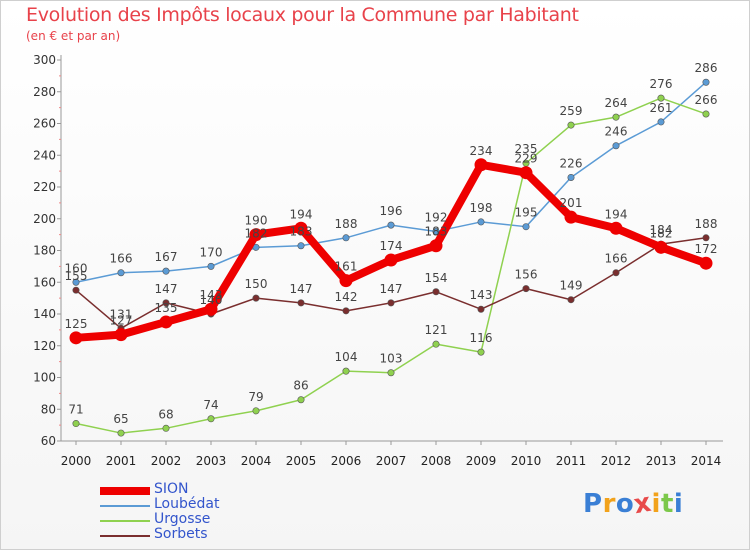  Describe the element at coordinates (616, 132) in the screenshot. I see `data-label-loubdat: 246` at that location.